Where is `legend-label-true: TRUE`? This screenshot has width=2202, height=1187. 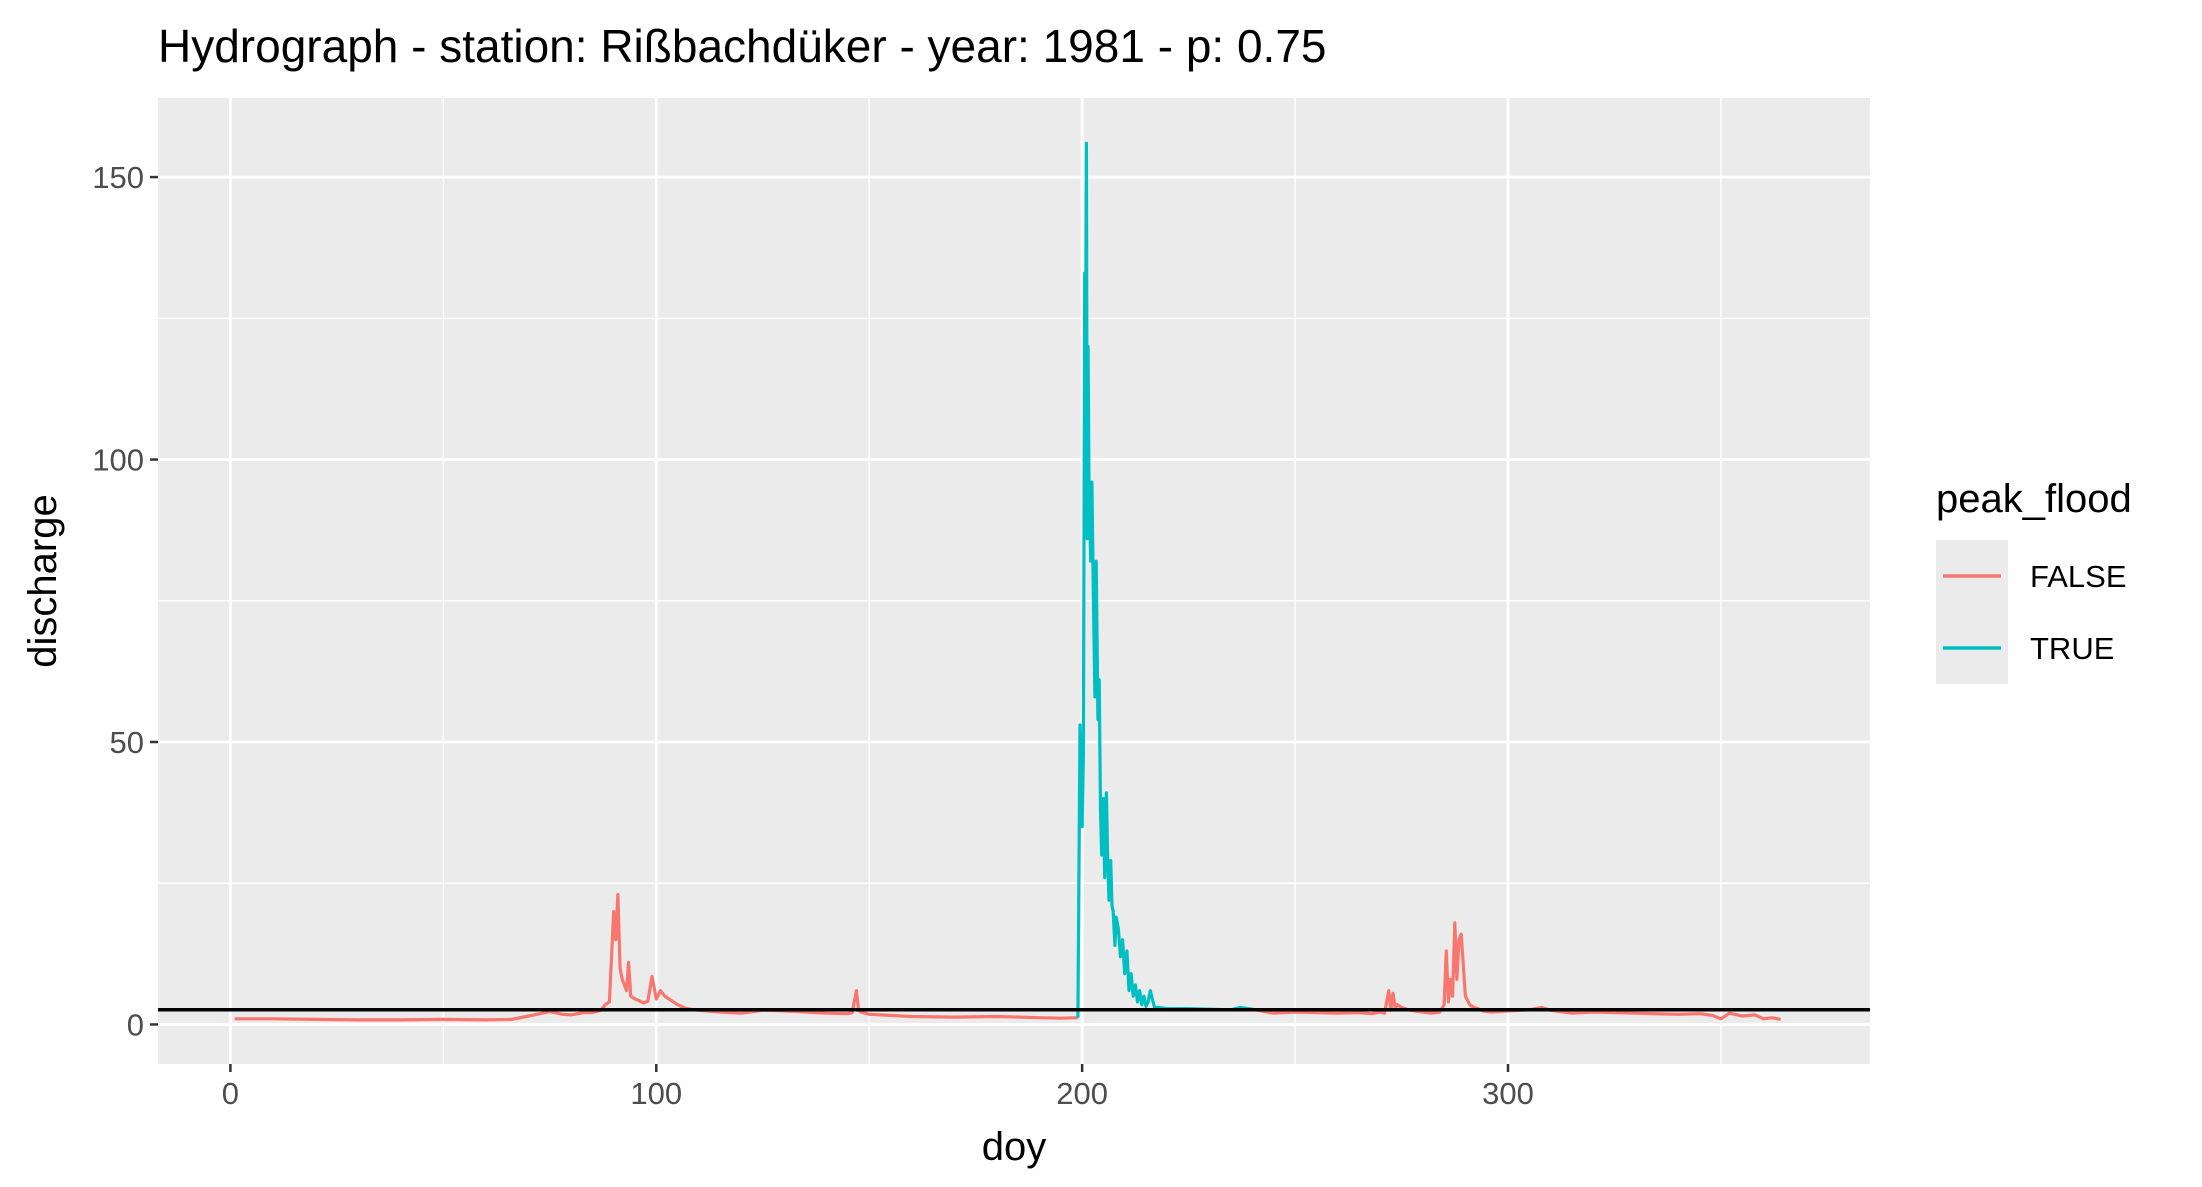
legend-label-true: TRUE is located at coordinates (2072, 648).